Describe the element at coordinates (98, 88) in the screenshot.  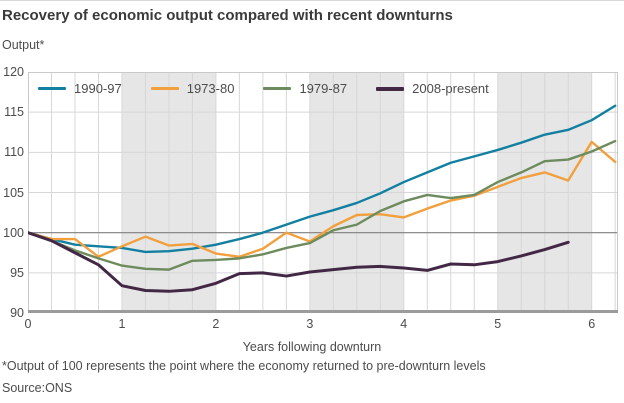
I see `legend-label: 1990-97` at that location.